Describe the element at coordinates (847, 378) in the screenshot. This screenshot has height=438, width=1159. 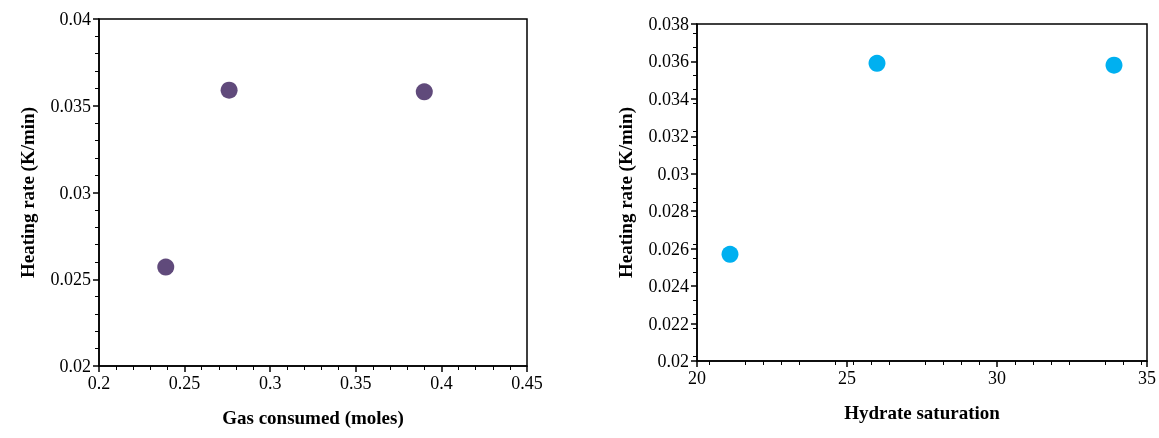
I see `x-tick-label: 25` at that location.